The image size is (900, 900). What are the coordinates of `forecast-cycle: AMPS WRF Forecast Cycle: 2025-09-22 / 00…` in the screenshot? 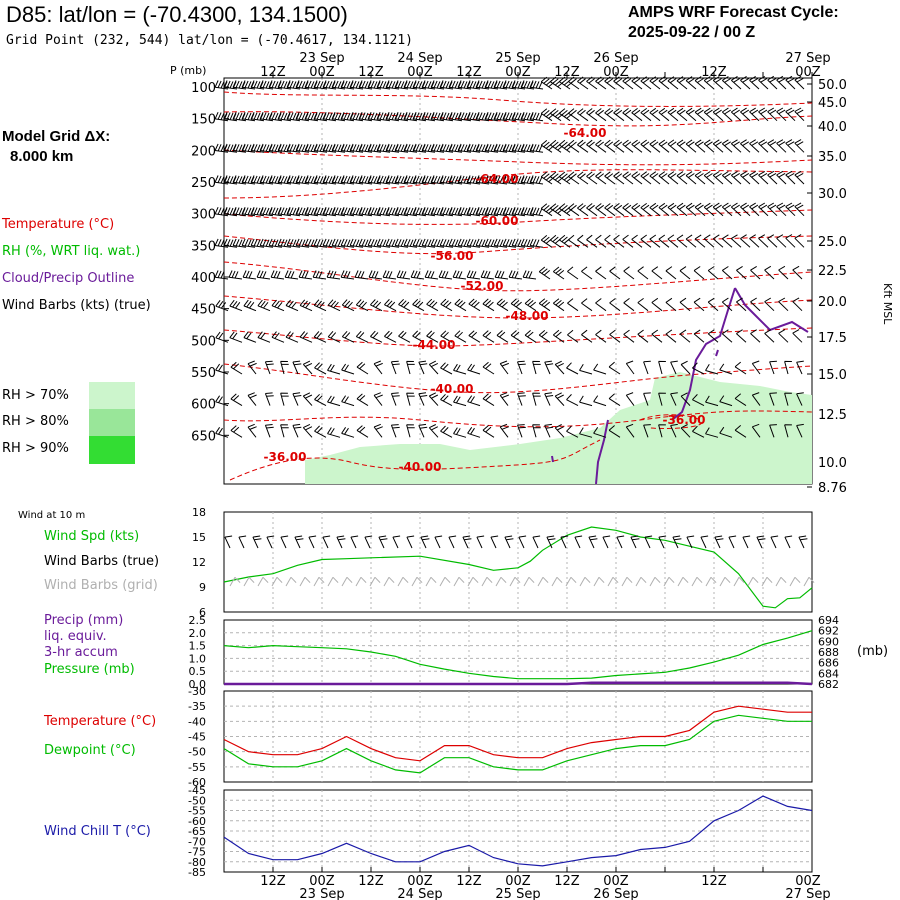 It's located at (733, 23).